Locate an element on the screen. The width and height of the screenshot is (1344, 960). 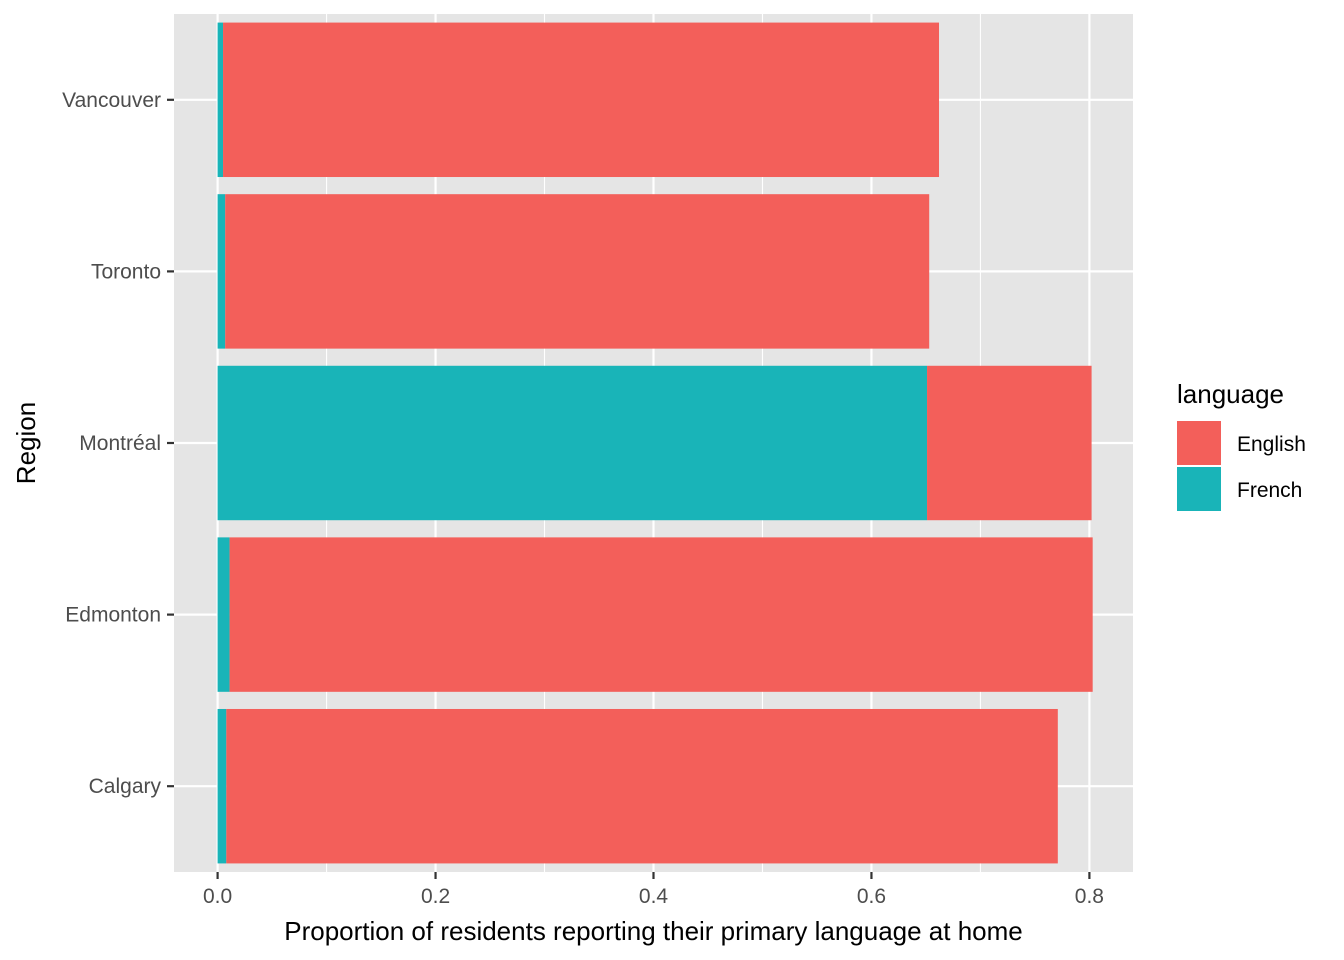
y-tick-label: Calgary is located at coordinates (125, 786).